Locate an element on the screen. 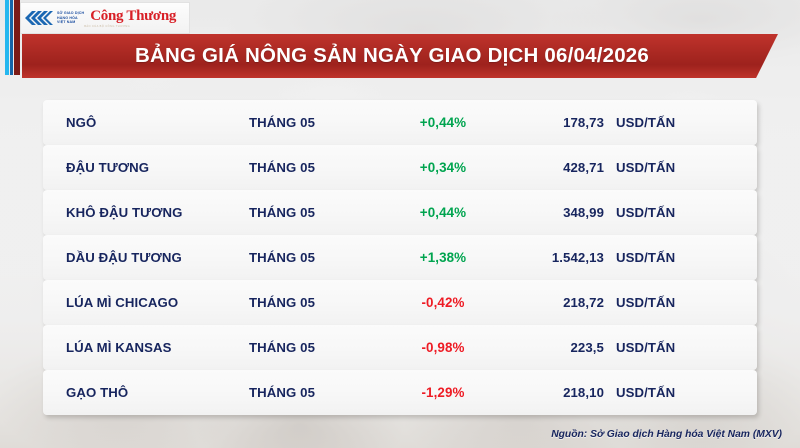  commodity-name: NGÔ is located at coordinates (81, 122).